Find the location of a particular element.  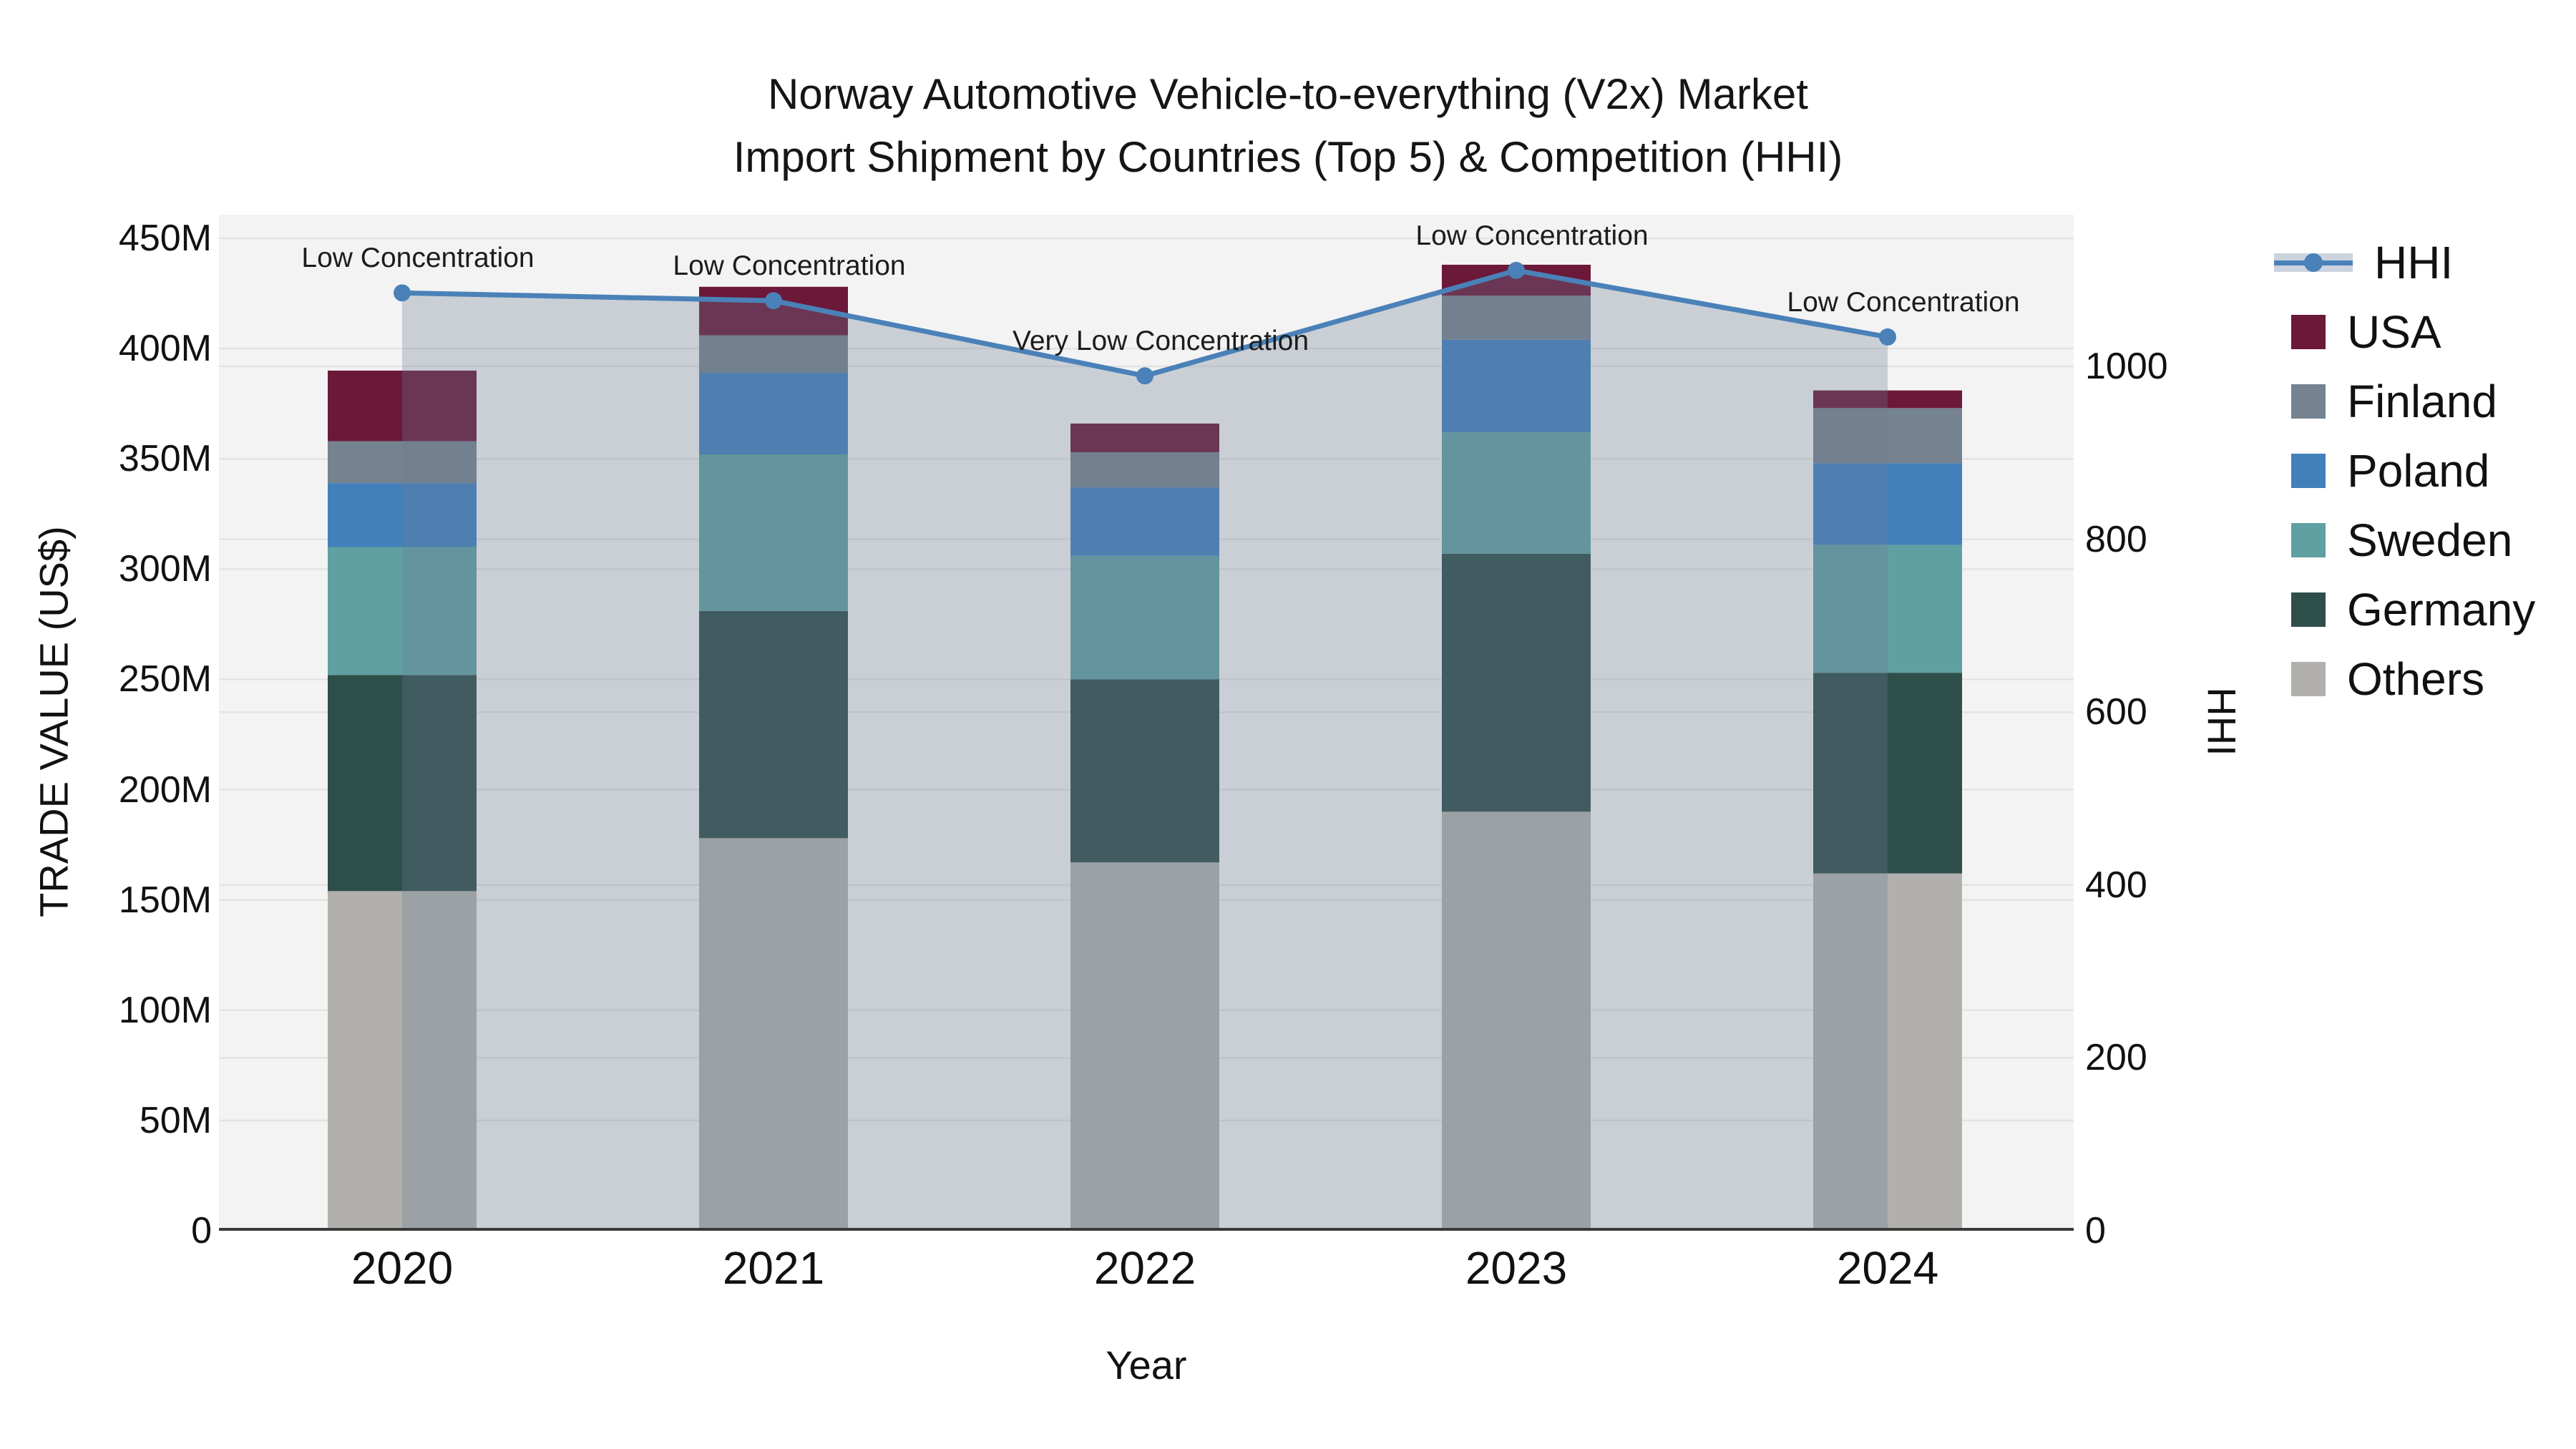

annotation-2024: Low Concentration is located at coordinates (1903, 302).